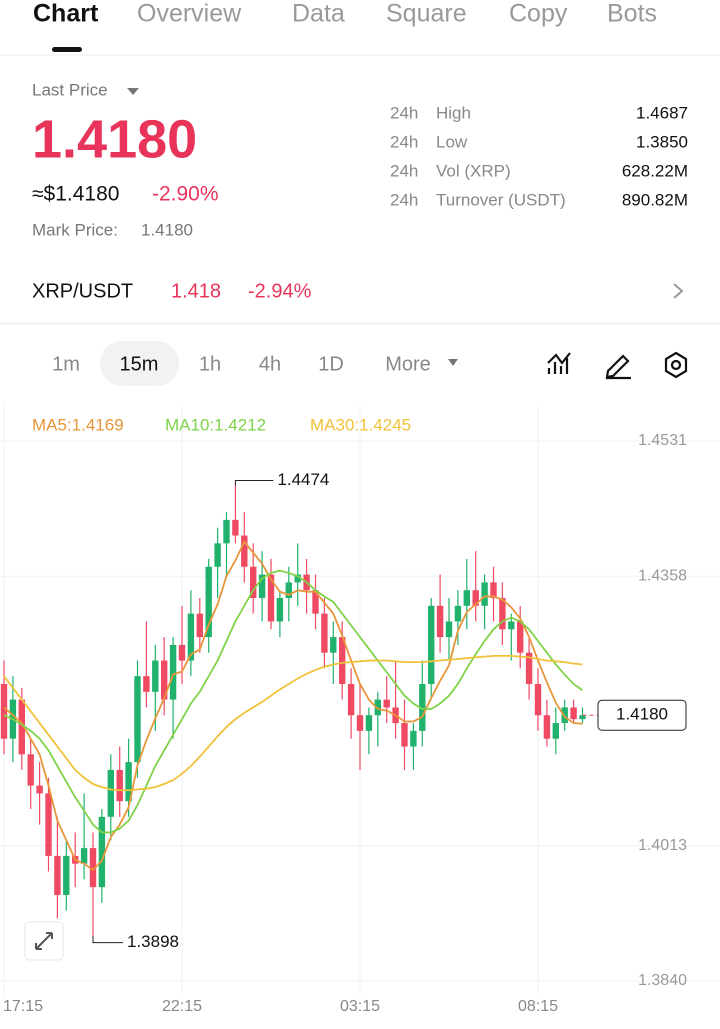  I want to click on pair-change: -2.94%, so click(280, 291).